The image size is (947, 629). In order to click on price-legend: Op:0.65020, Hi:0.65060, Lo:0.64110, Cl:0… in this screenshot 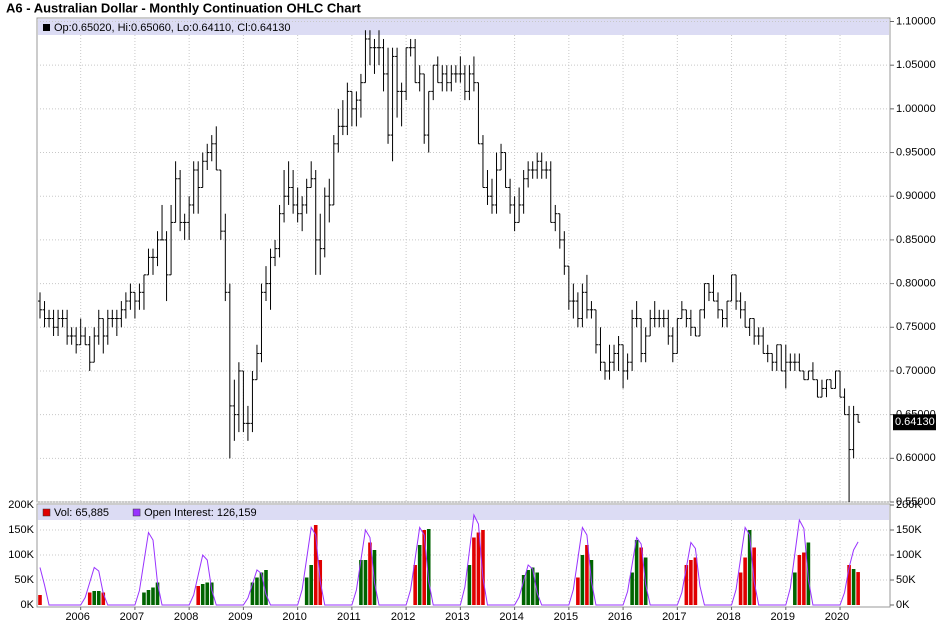, I will do `click(172, 28)`.